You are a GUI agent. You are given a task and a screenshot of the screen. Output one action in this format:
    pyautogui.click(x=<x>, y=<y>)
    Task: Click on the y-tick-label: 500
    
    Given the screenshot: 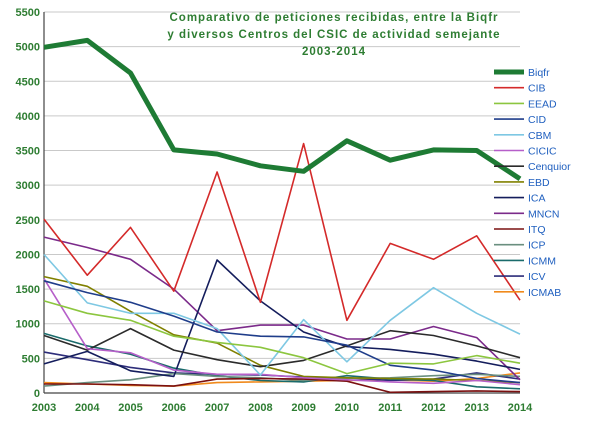 What is the action you would take?
    pyautogui.click(x=31, y=359)
    